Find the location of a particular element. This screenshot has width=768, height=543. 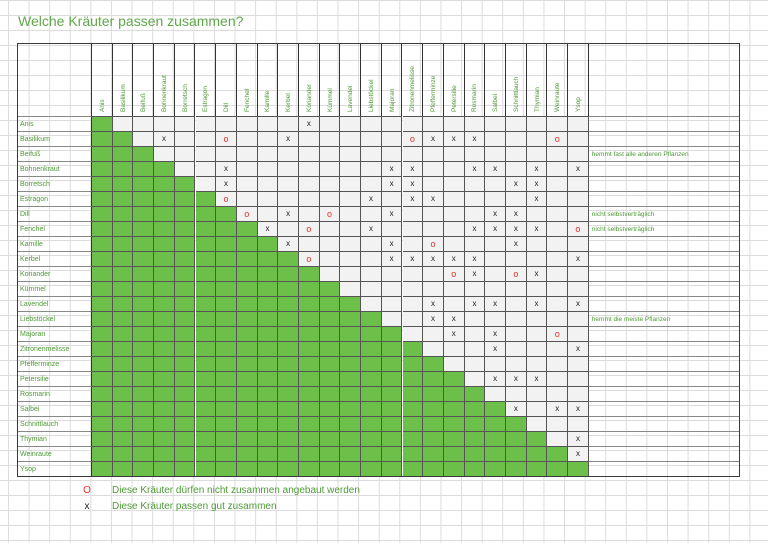

row-label: Kerbel is located at coordinates (55, 258).